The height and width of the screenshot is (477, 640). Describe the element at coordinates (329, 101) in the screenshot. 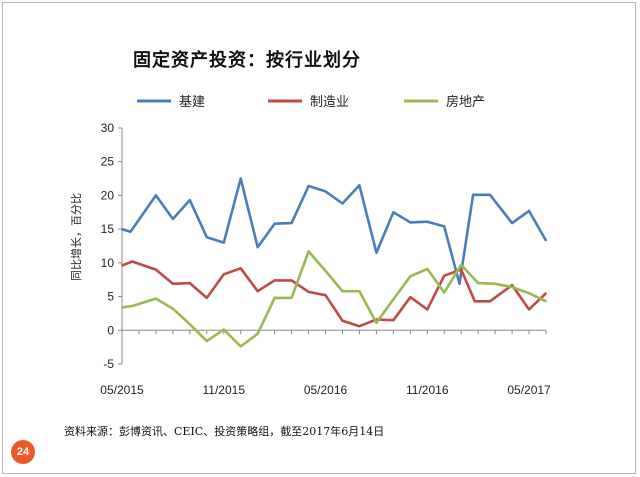

I see `legend-label: 制造业` at that location.